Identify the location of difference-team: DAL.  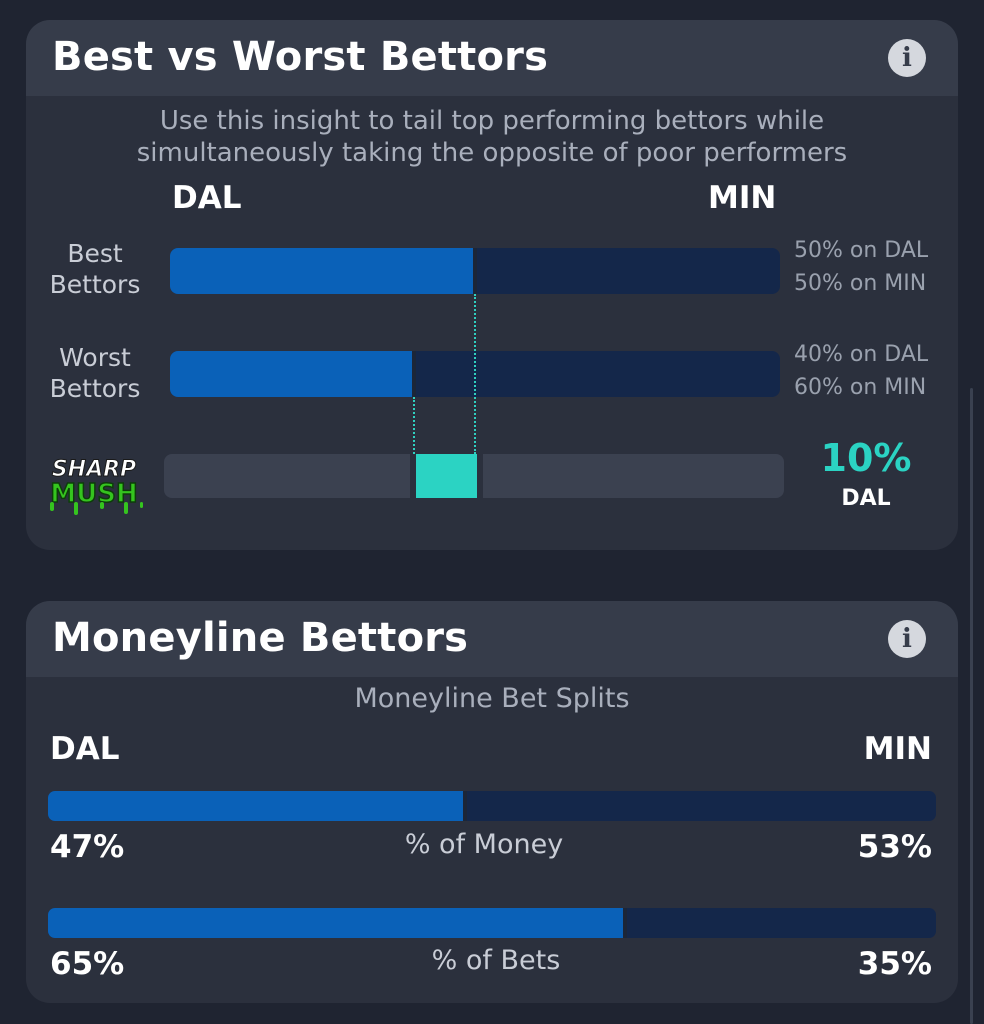
(866, 498).